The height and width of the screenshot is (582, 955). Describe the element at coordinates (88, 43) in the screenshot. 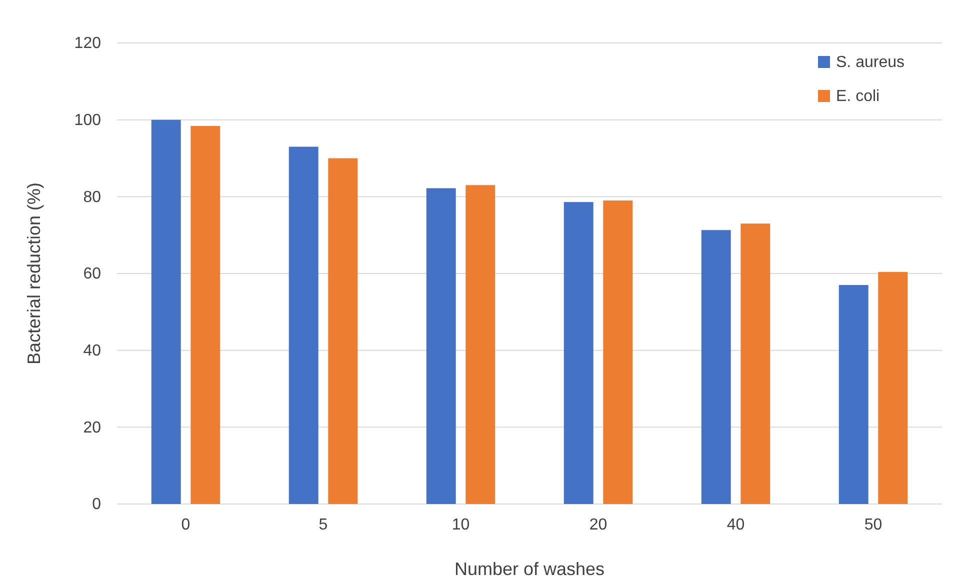

I see `y-tick-label: 120` at that location.